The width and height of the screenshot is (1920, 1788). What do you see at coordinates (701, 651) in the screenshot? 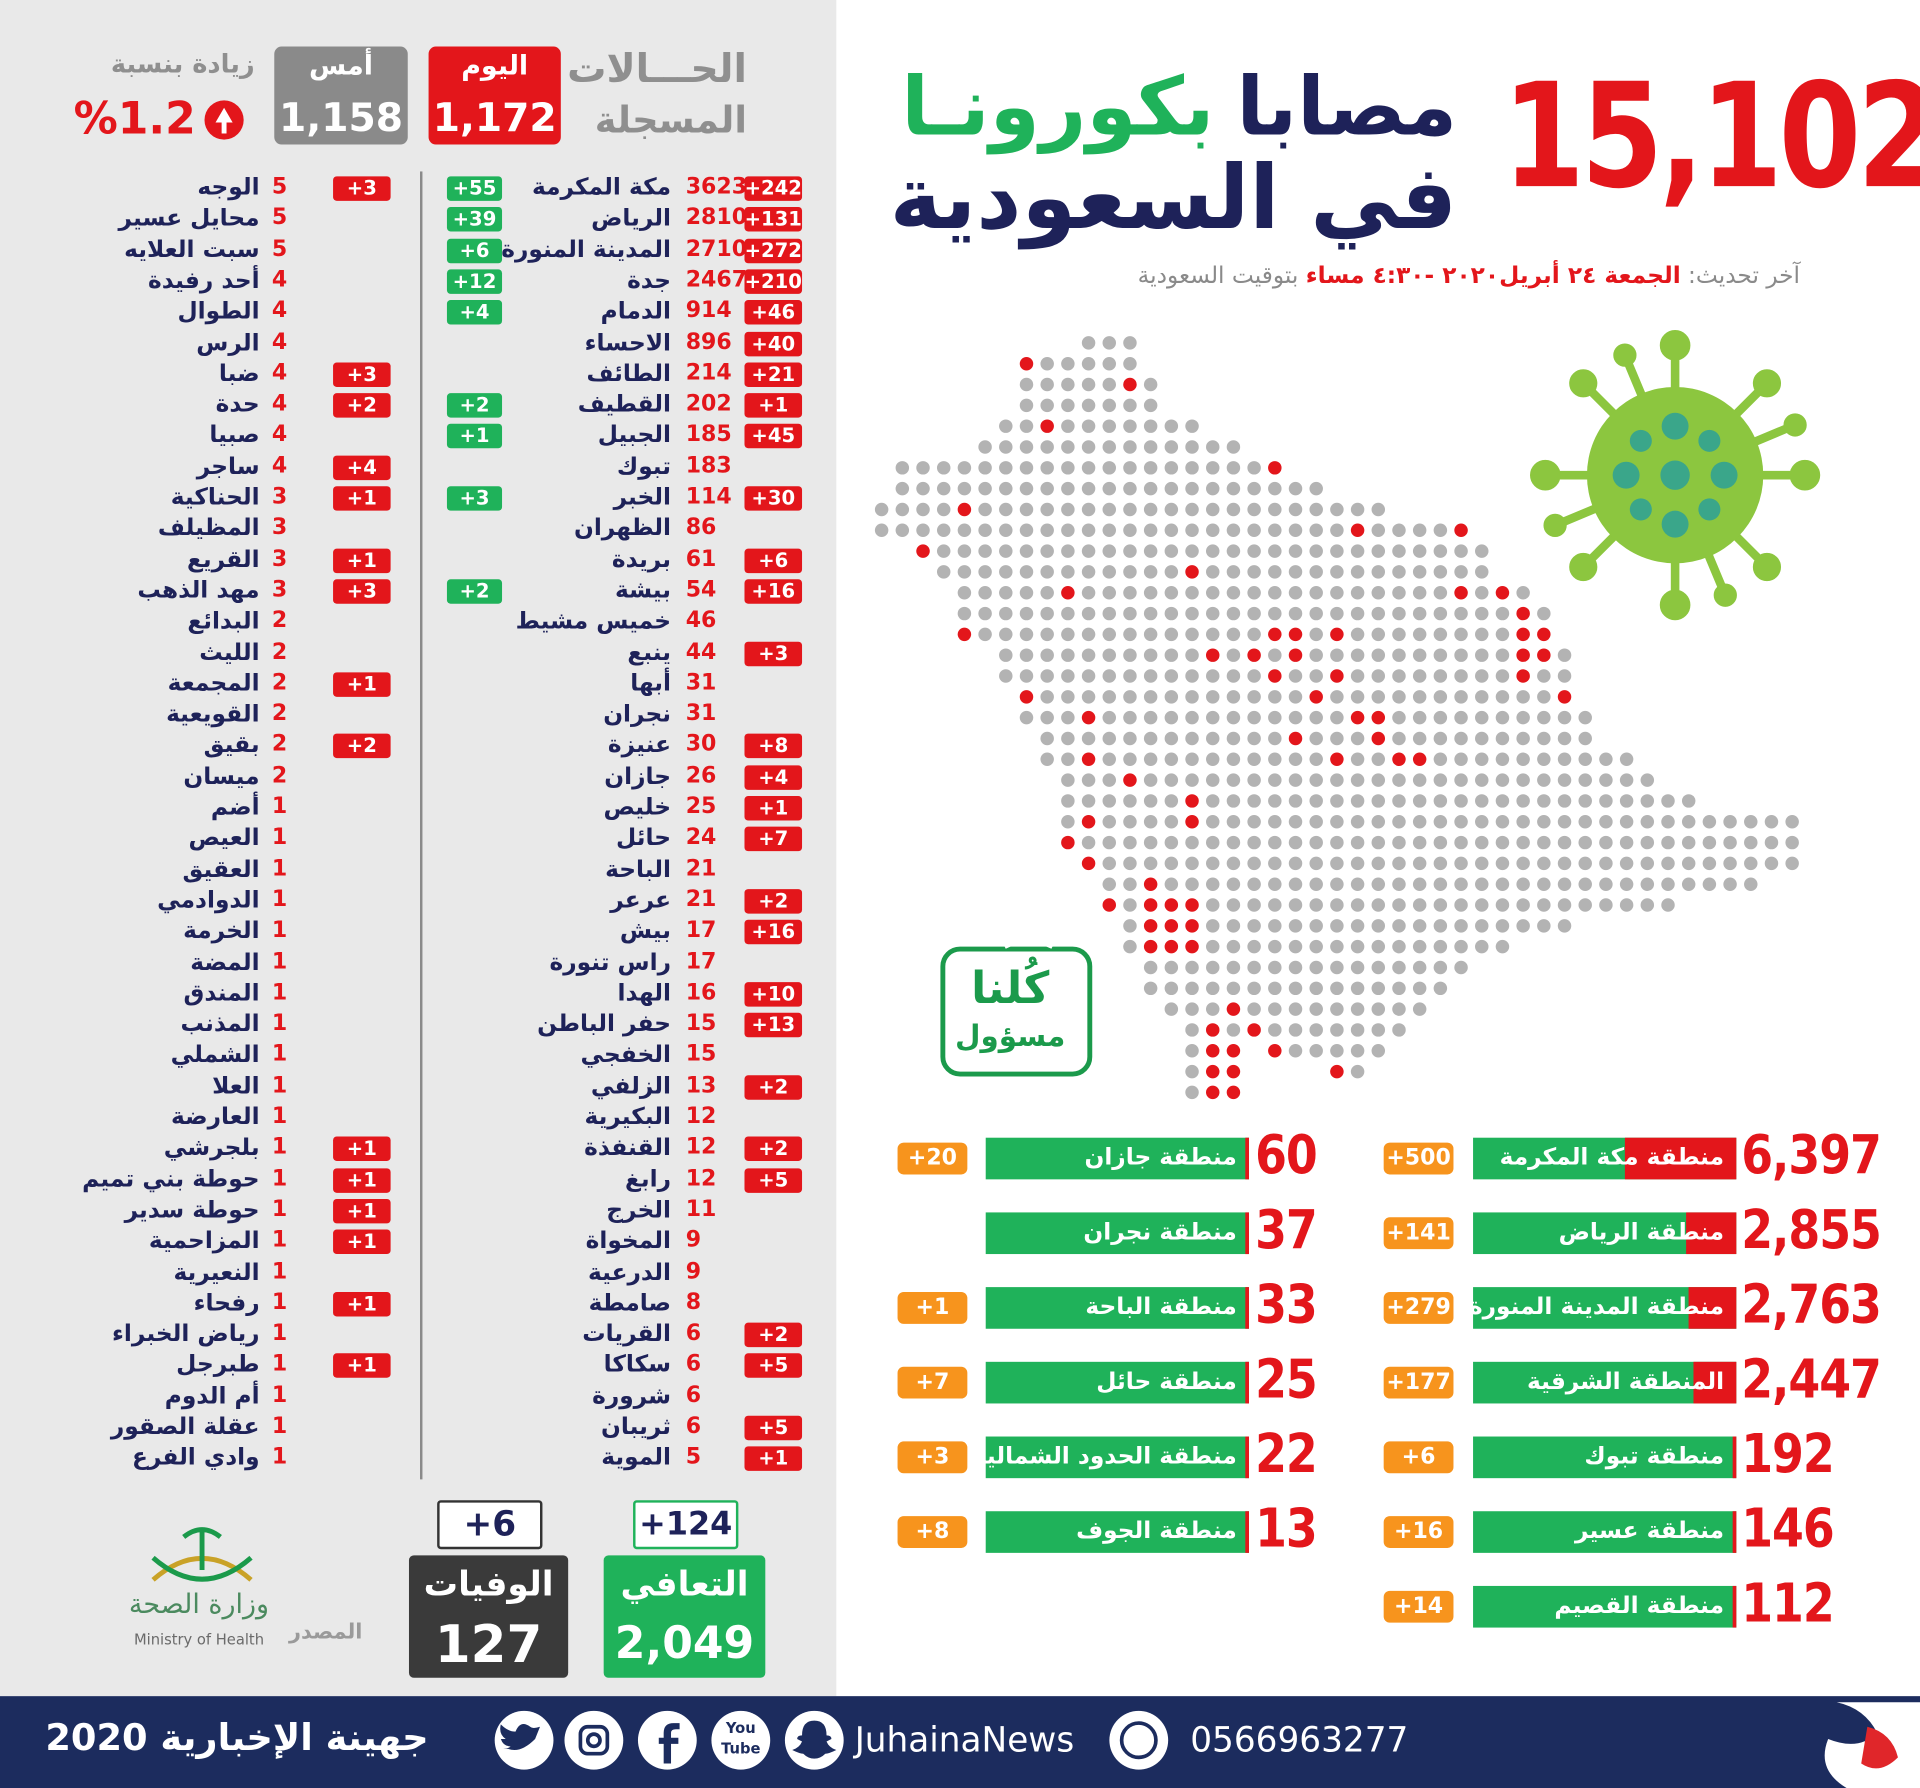
I see `city-count: 44` at bounding box center [701, 651].